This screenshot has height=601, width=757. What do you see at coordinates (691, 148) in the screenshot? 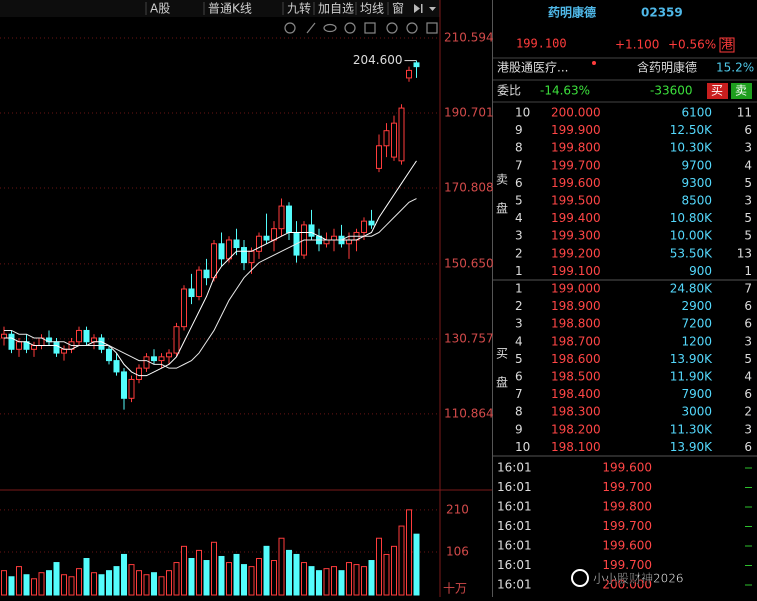
I see `level-volume: 10.30K` at bounding box center [691, 148].